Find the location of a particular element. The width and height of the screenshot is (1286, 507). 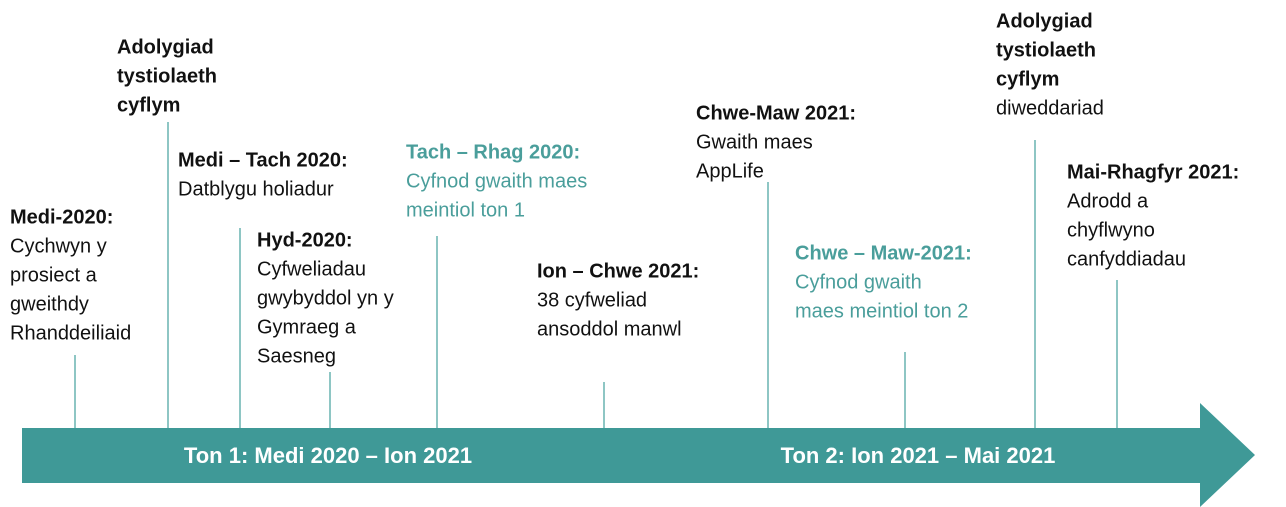

event-title: Medi-2020: is located at coordinates (61, 217).